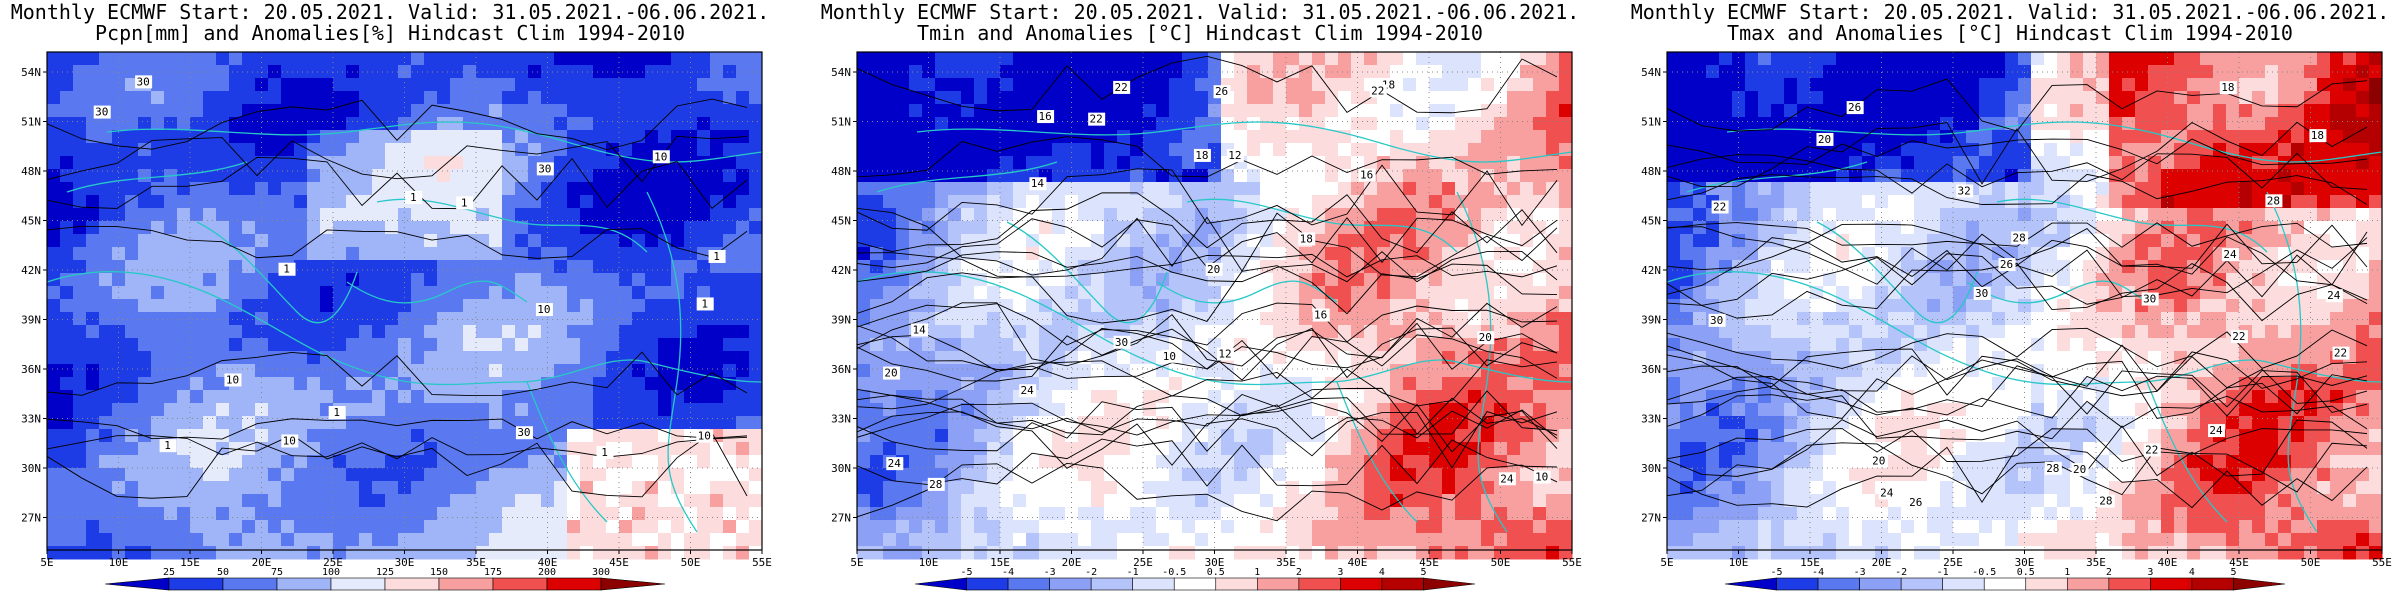 The image size is (2400, 600). Describe the element at coordinates (548, 562) in the screenshot. I see `lon-tick-label: 40E` at that location.